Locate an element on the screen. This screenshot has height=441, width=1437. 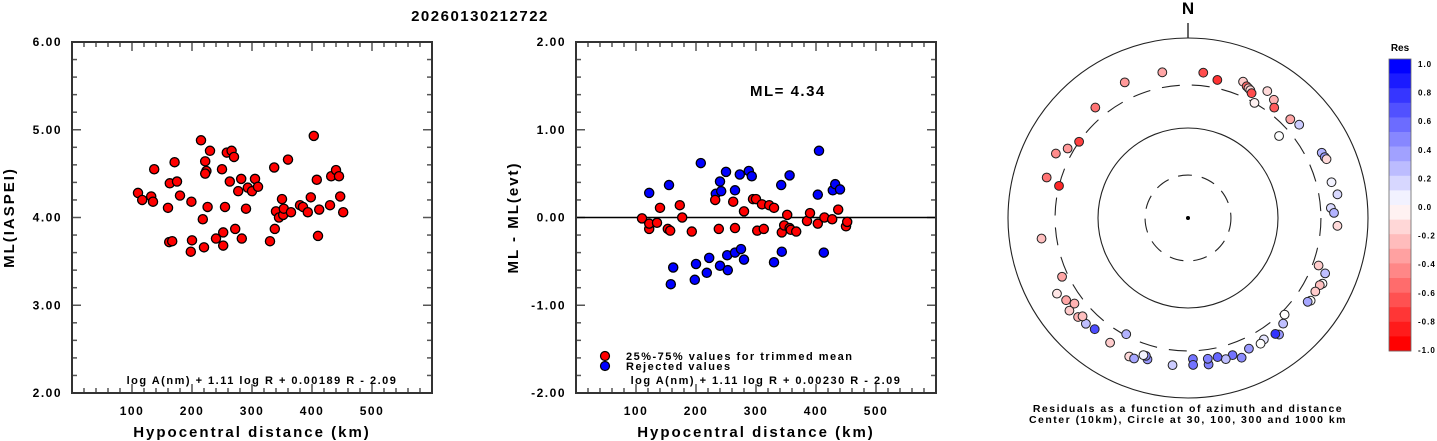
y-tick-label: 4.00 is located at coordinates (47, 218).